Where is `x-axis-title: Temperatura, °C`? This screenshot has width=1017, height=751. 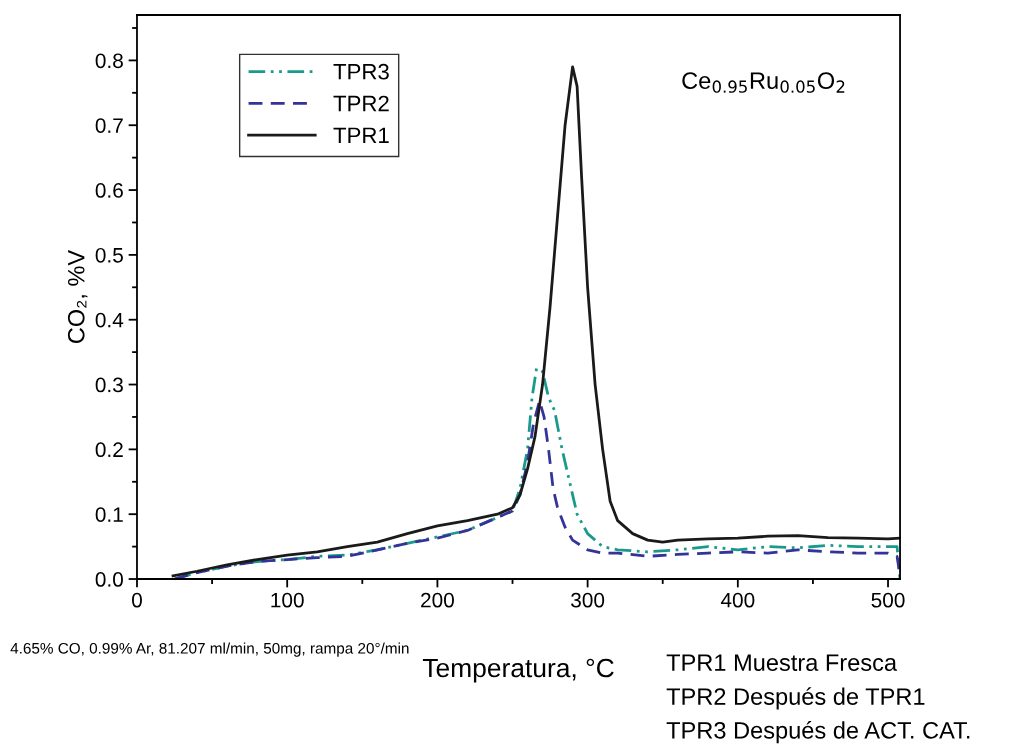
x-axis-title: Temperatura, °C is located at coordinates (518, 670).